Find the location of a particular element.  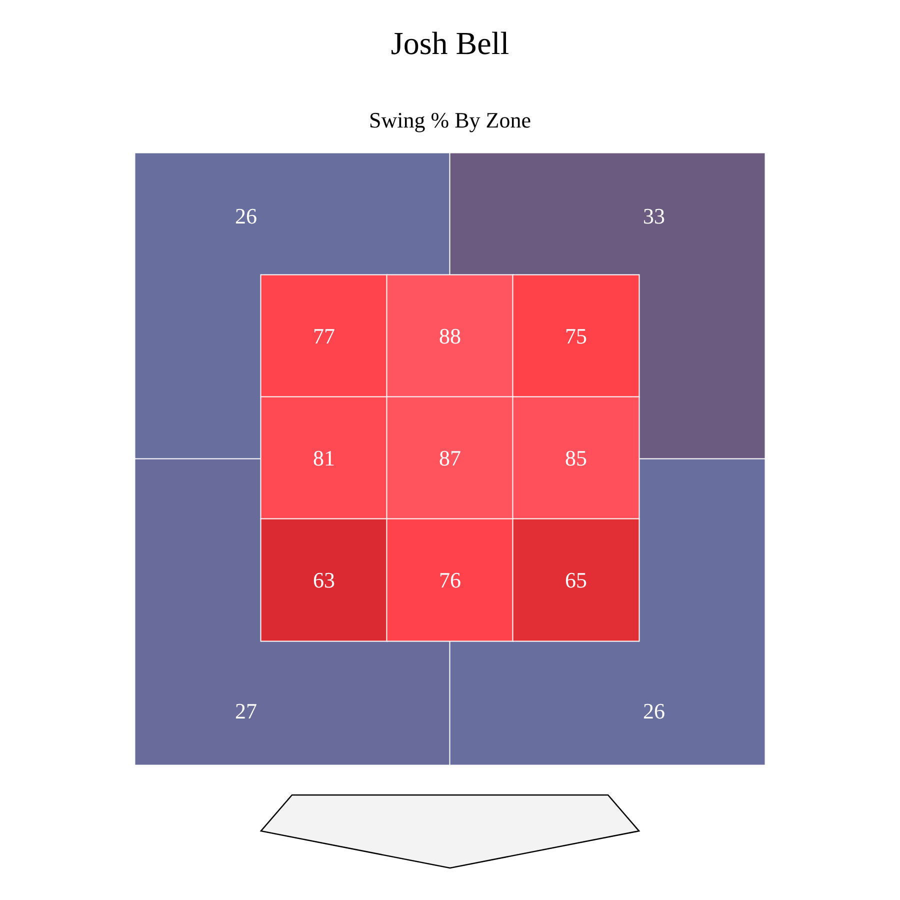

data-label: 88 is located at coordinates (450, 336).